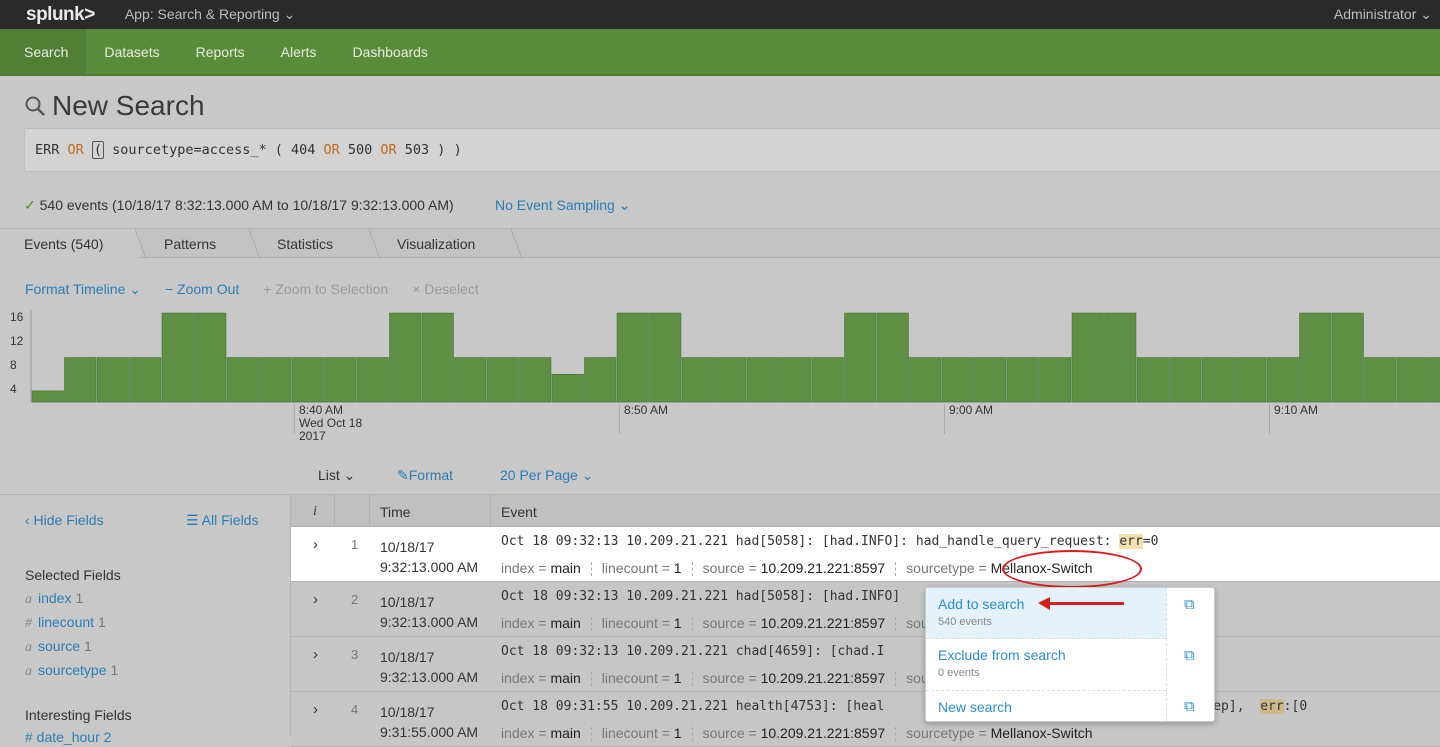 This screenshot has width=1440, height=747. What do you see at coordinates (425, 475) in the screenshot?
I see `format-button: ✎Format` at bounding box center [425, 475].